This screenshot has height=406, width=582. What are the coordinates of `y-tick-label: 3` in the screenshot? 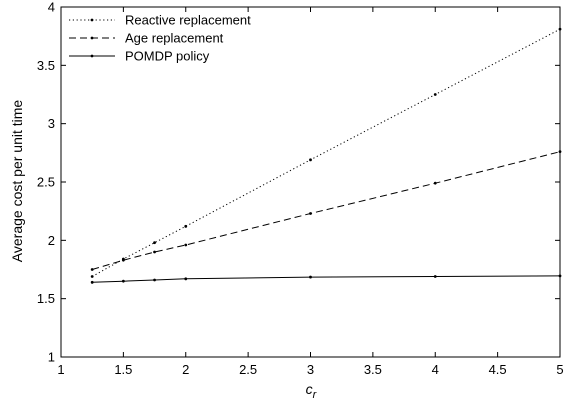 It's located at (51, 123).